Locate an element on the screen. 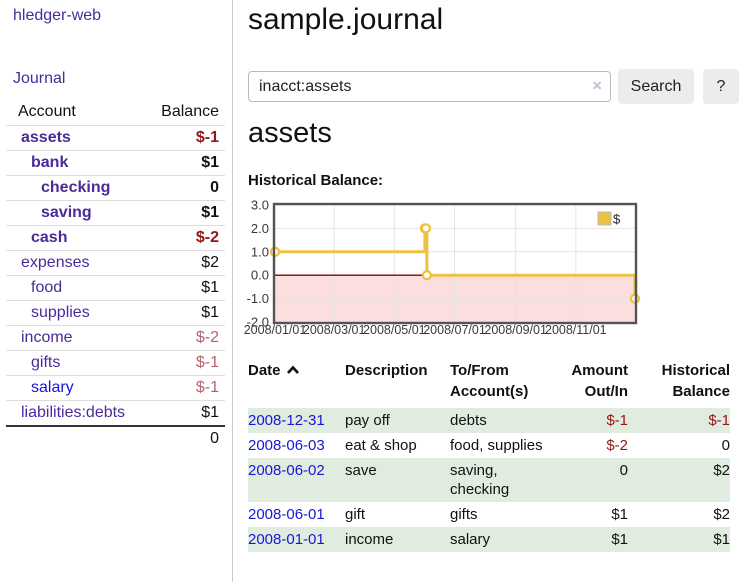 The image size is (742, 582). sidebar-item-journal: Journal is located at coordinates (39, 78).